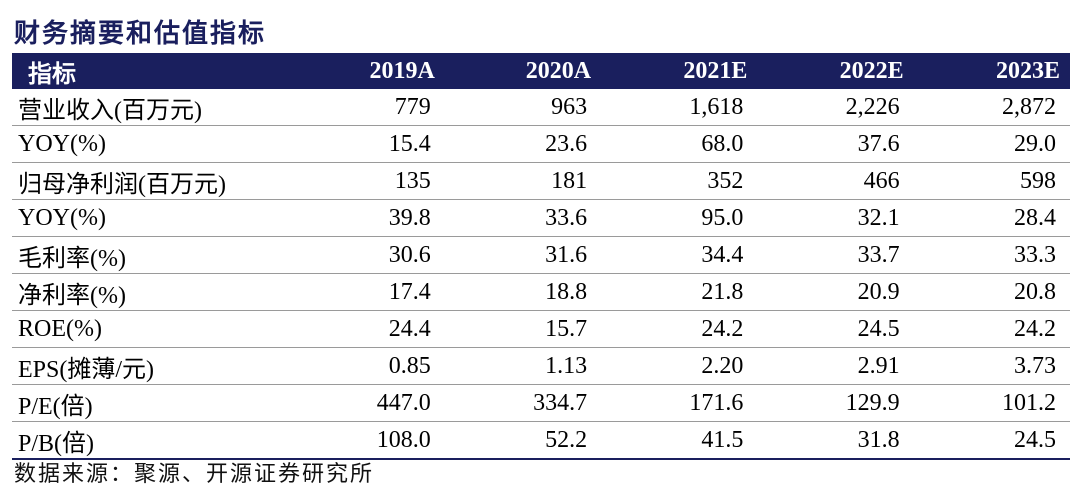 The image size is (1080, 497). What do you see at coordinates (366, 366) in the screenshot?
I see `value-cell: 0.85` at bounding box center [366, 366].